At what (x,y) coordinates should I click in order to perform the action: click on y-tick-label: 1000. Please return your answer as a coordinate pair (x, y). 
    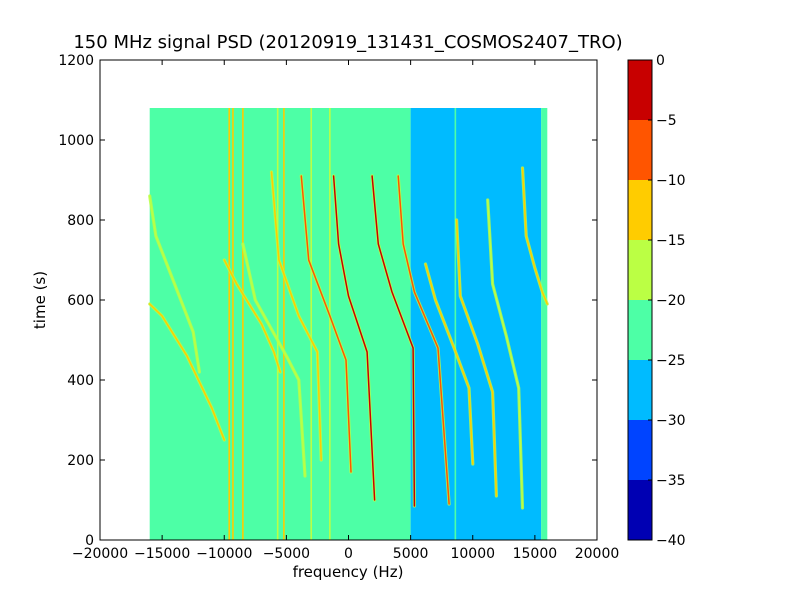
    Looking at the image, I should click on (76, 141).